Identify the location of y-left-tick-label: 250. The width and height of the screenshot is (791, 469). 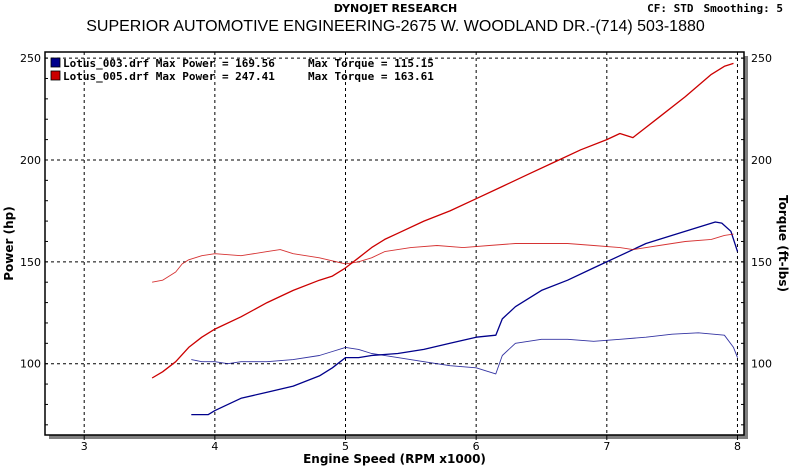
(30, 58).